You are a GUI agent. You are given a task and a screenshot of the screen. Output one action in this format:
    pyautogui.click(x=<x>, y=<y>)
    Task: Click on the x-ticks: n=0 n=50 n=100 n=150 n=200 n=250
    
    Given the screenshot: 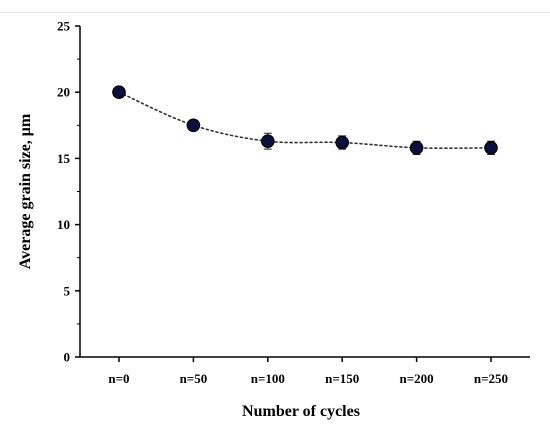 What is the action you would take?
    pyautogui.click(x=308, y=371)
    